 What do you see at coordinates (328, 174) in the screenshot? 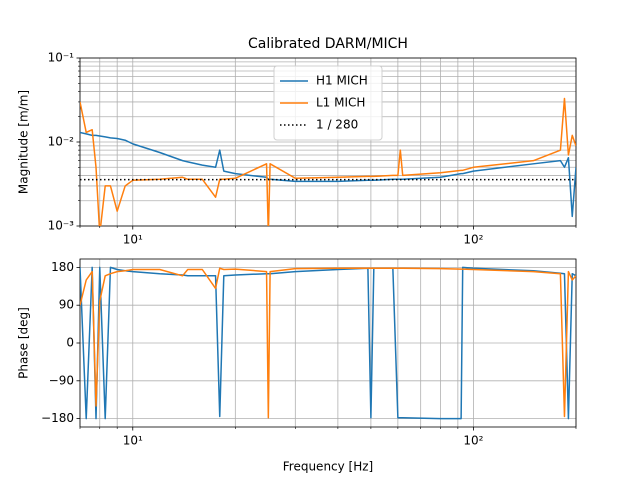
I see `line` at bounding box center [328, 174].